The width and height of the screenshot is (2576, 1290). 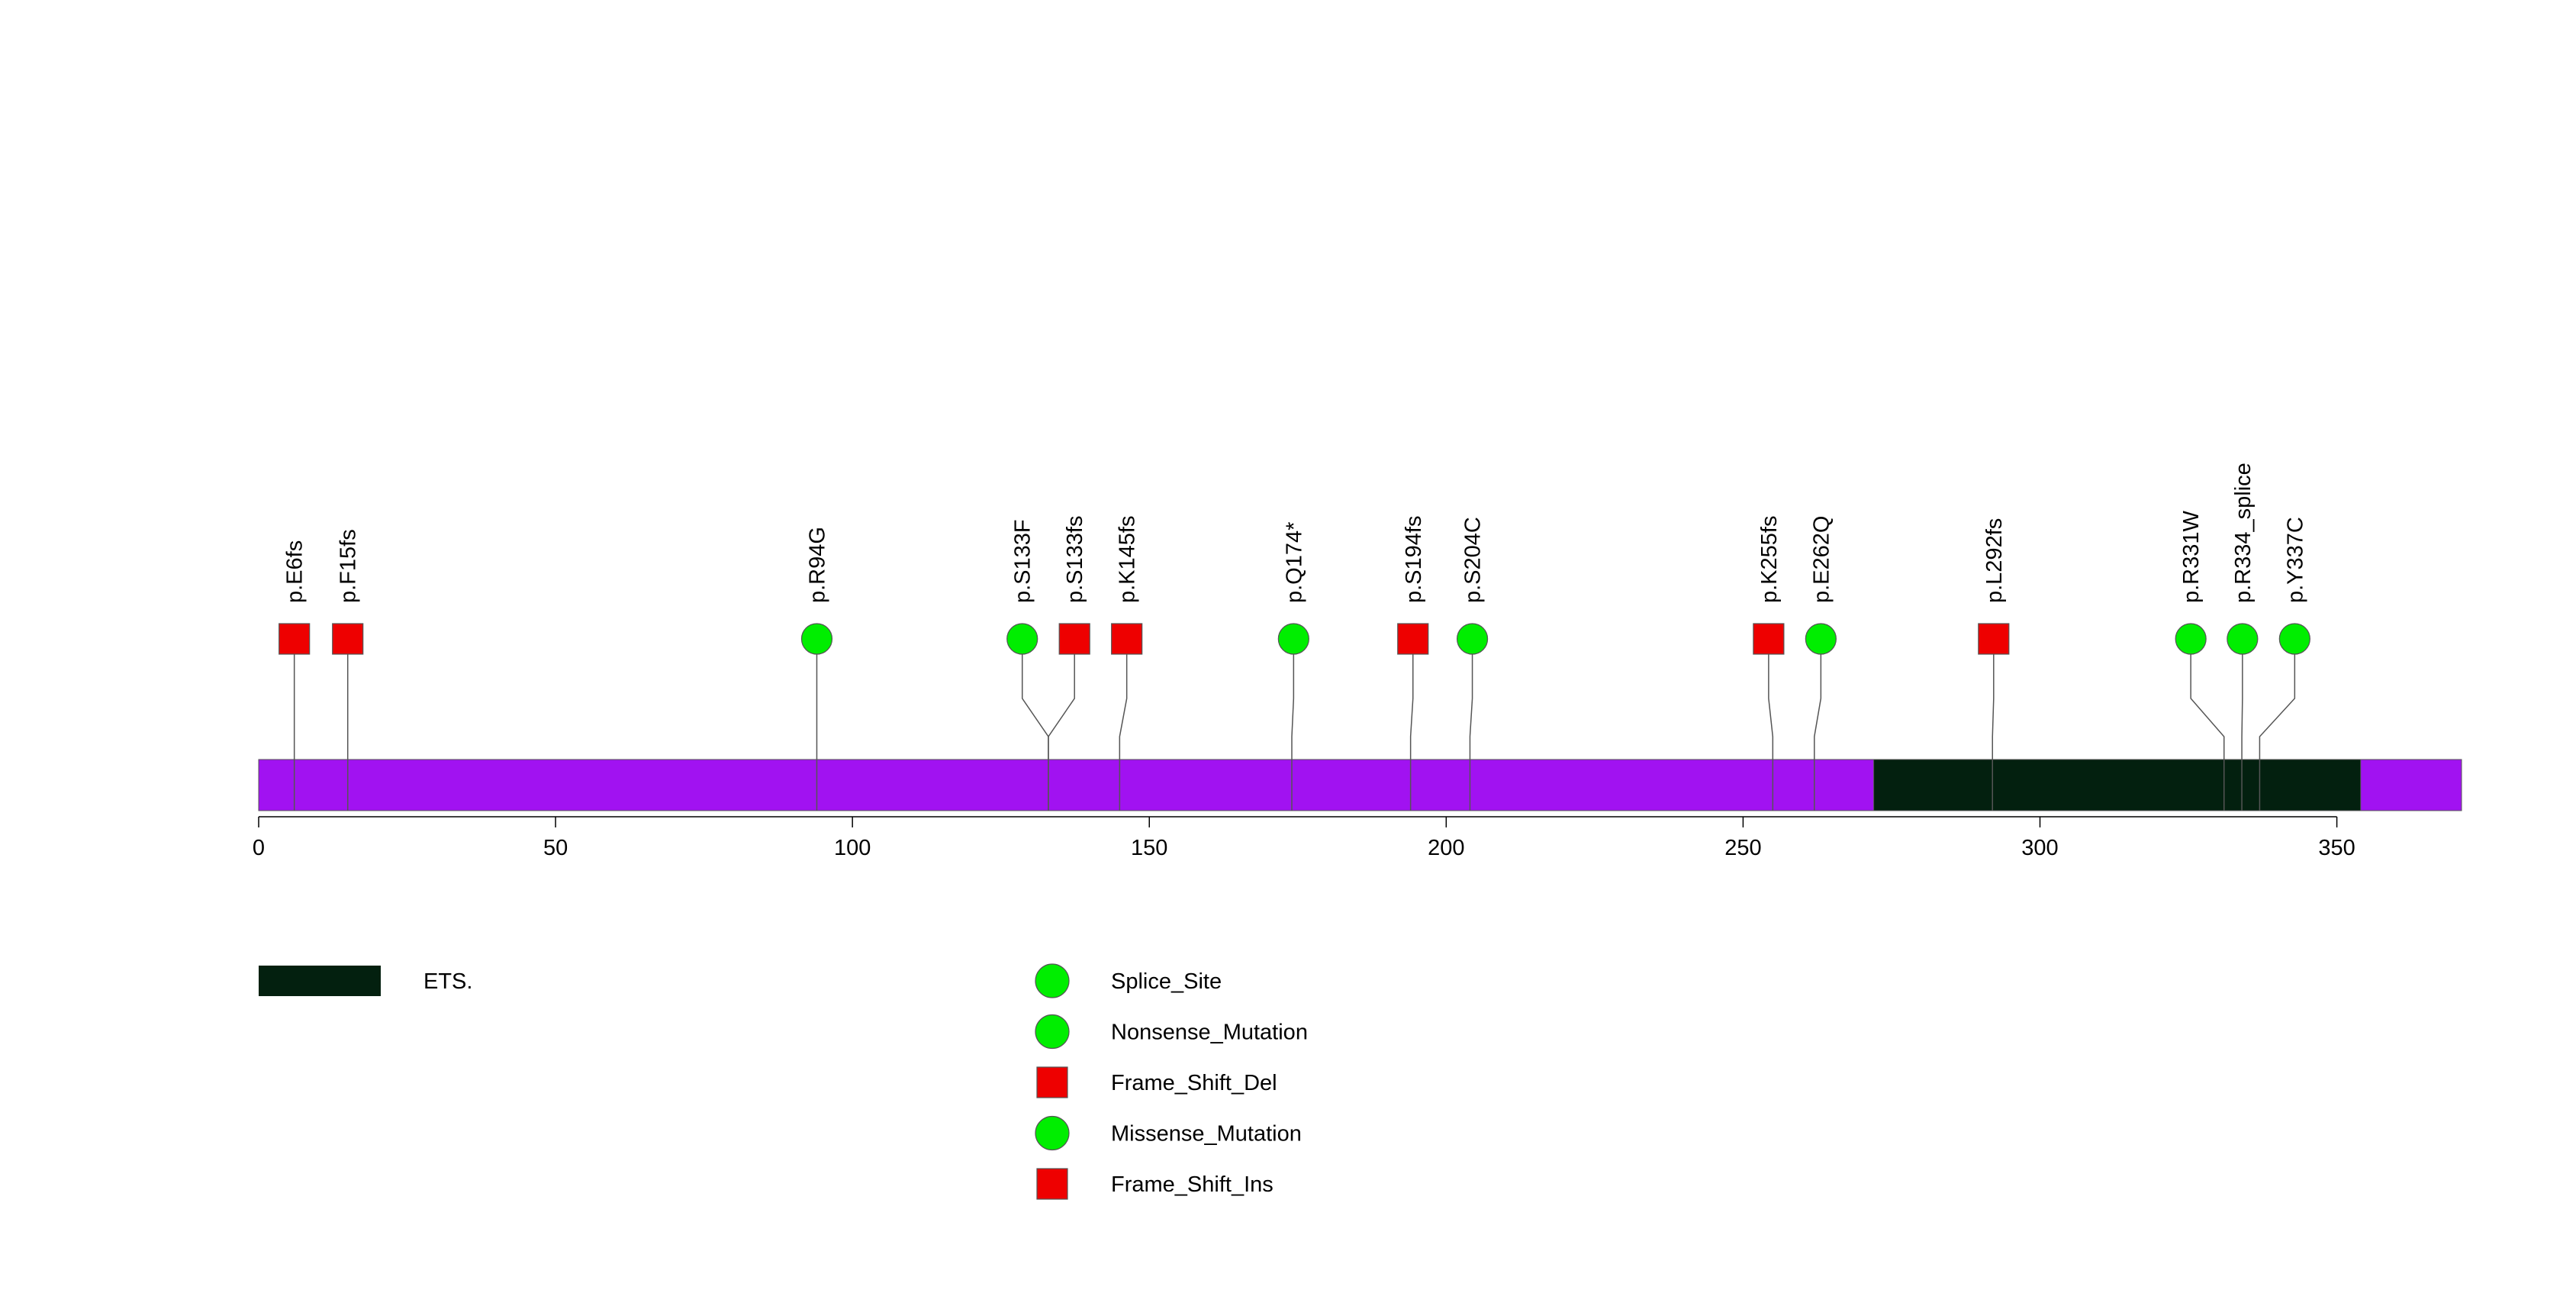 I want to click on mutation-label: p.S194fs, so click(x=1414, y=560).